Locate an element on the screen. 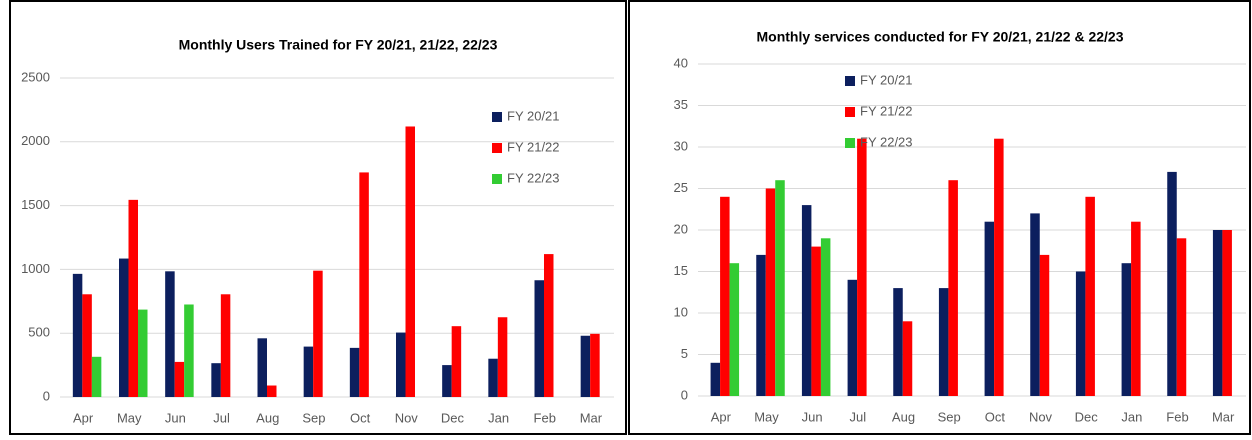  y-tick-label: 20 is located at coordinates (681, 228).